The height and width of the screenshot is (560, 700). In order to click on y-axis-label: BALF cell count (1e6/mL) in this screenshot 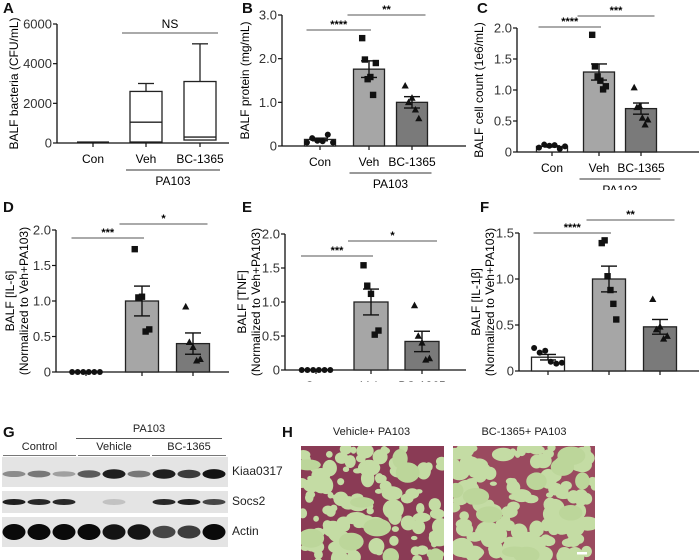, I will do `click(479, 89)`.